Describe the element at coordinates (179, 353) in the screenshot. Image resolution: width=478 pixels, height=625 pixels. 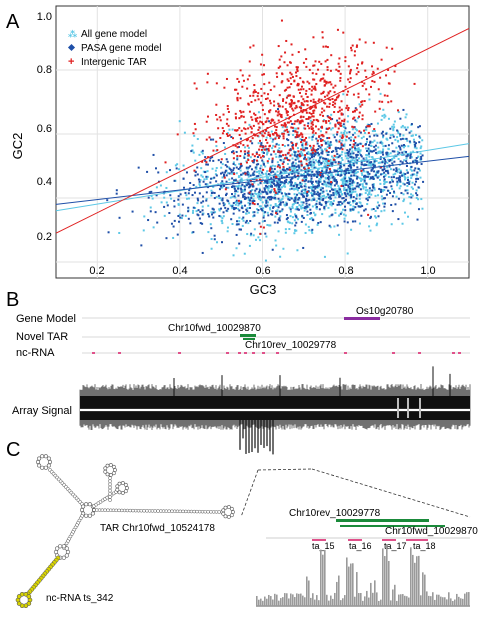
I see `nc-rna-feature` at that location.